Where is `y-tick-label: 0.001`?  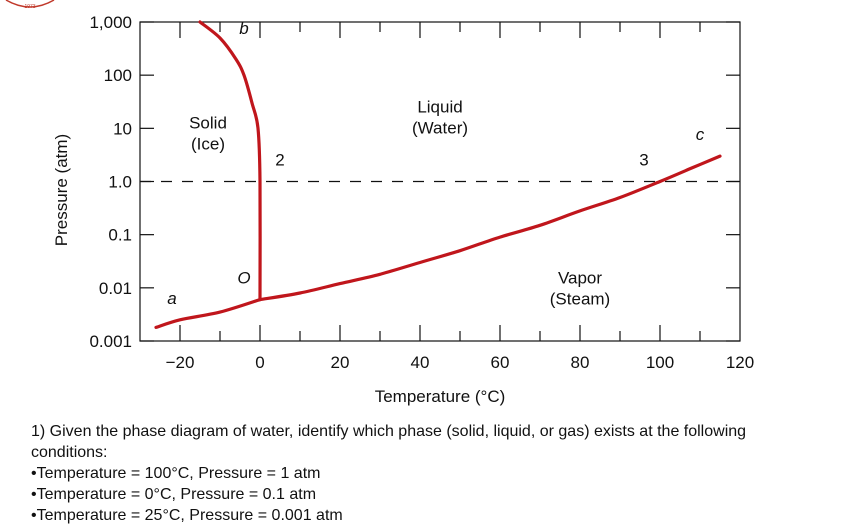
y-tick-label: 0.001 is located at coordinates (110, 341).